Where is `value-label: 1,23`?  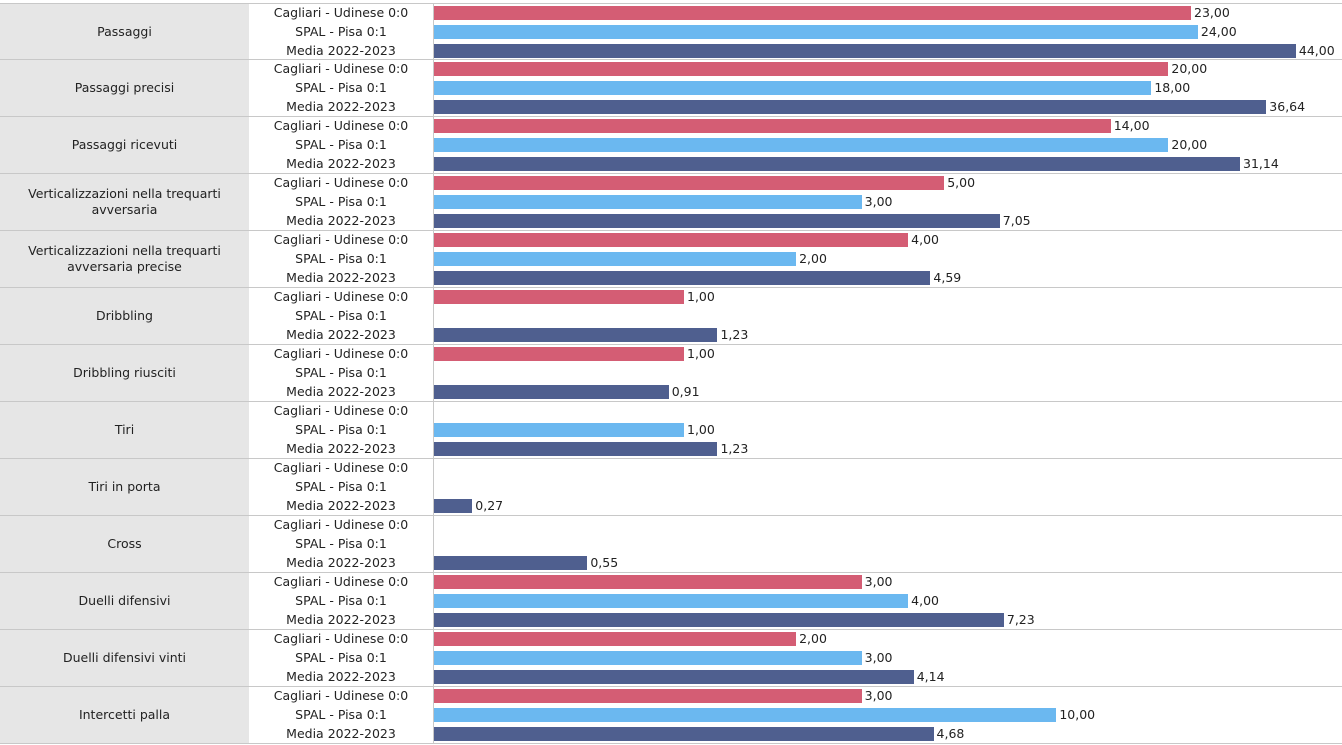
value-label: 1,23 is located at coordinates (734, 448).